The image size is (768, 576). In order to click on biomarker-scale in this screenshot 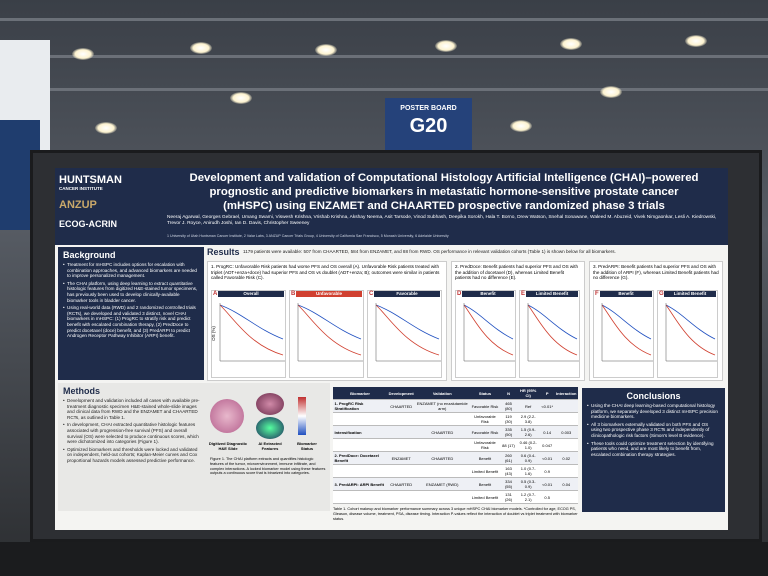, I will do `click(302, 416)`.